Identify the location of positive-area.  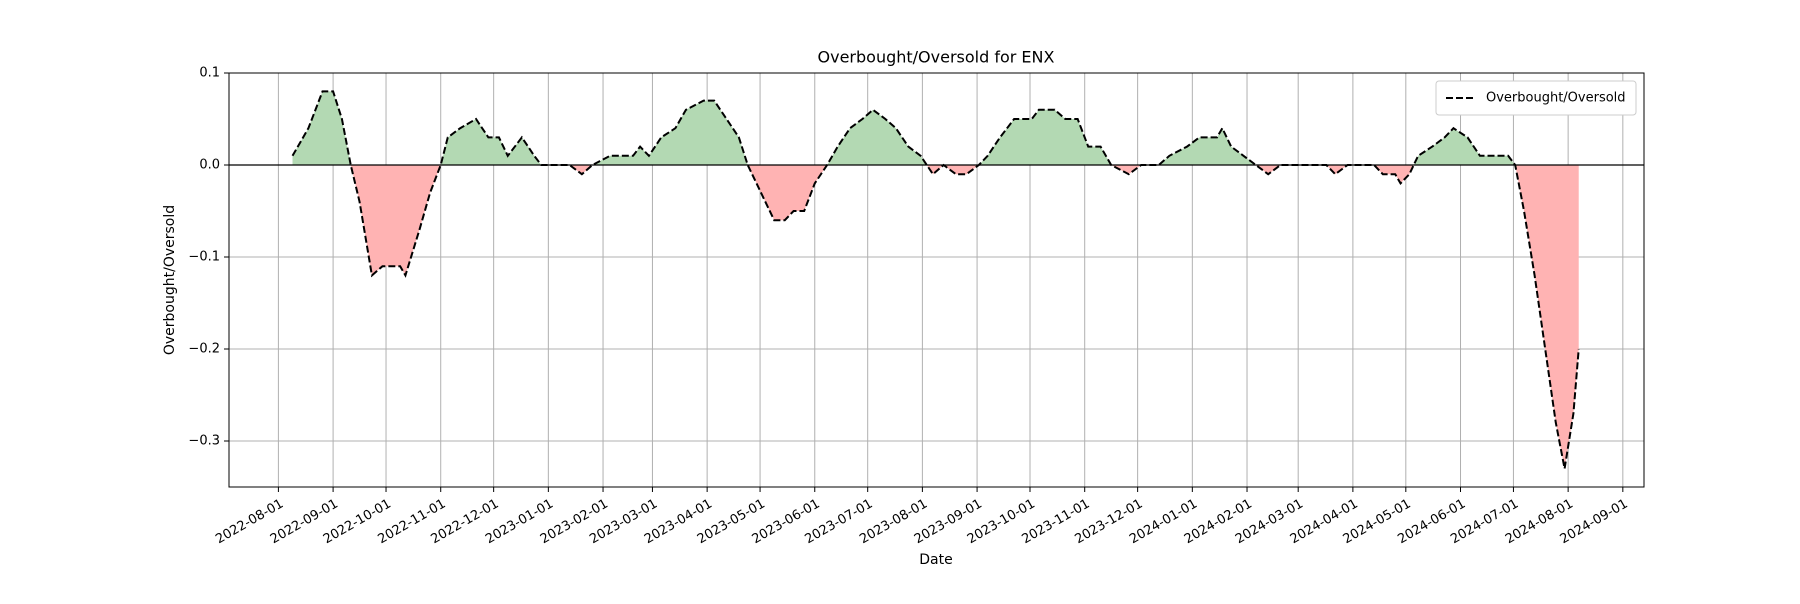
(935, 128).